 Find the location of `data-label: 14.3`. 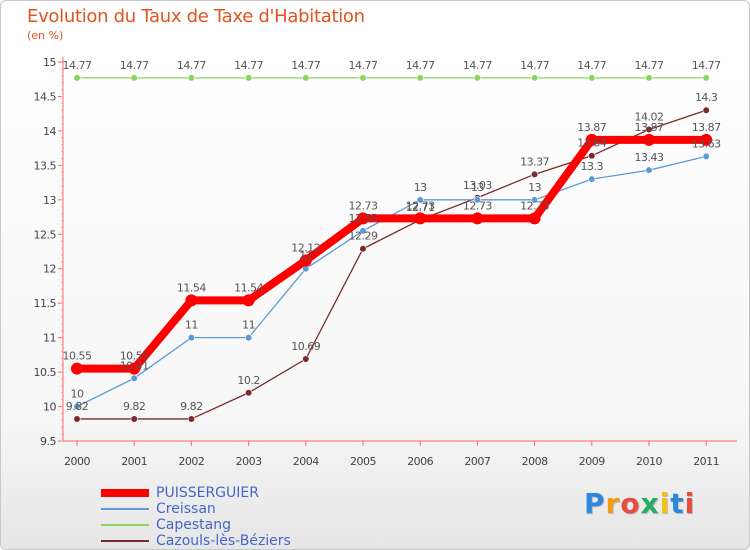

data-label: 14.3 is located at coordinates (706, 97).